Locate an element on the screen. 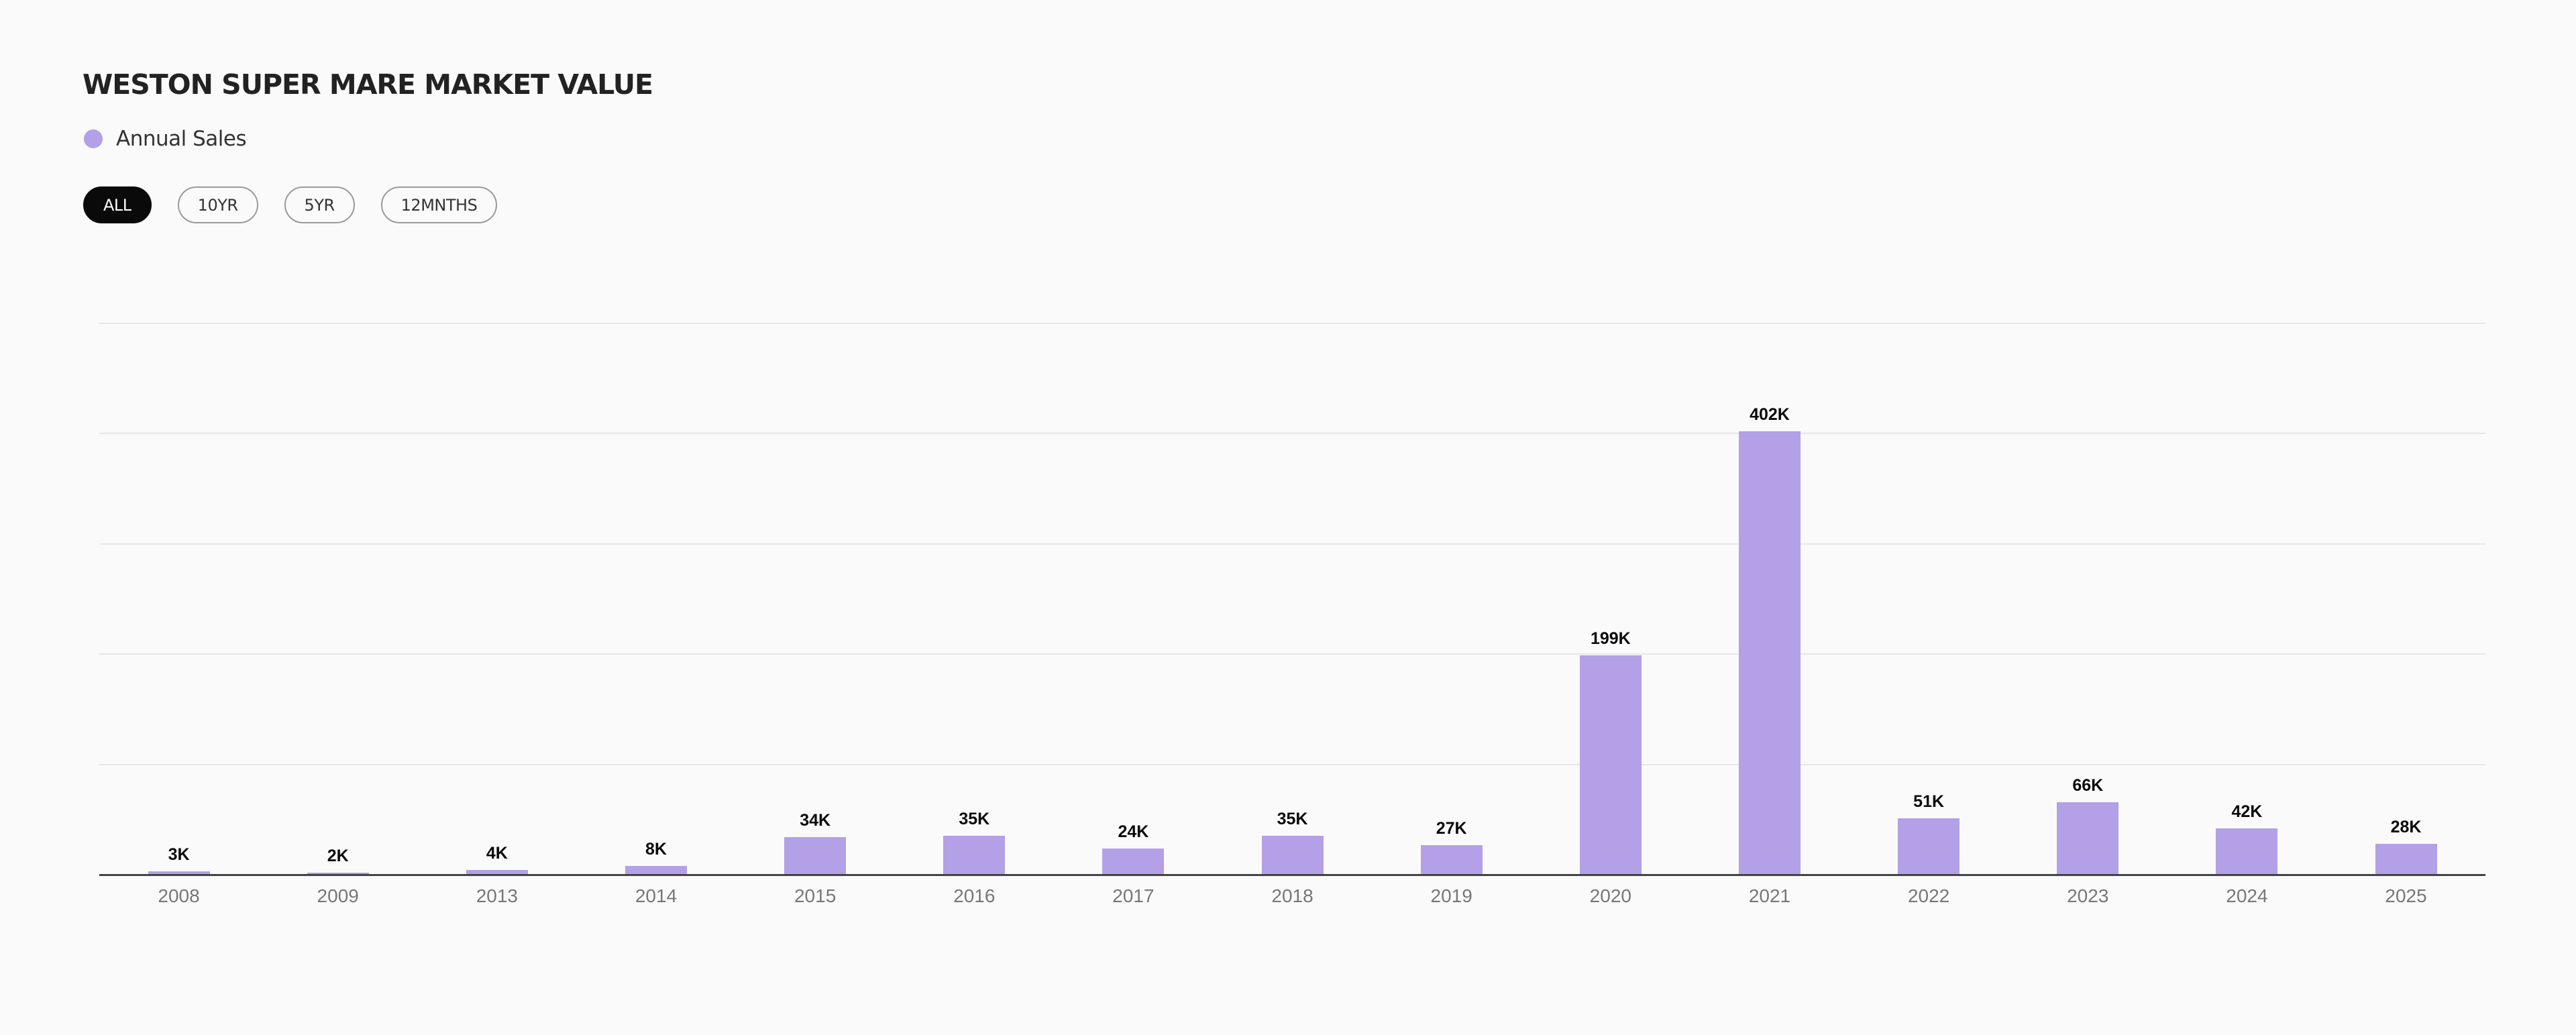 This screenshot has width=2576, height=1035. x-axis-label: 2018 is located at coordinates (1292, 895).